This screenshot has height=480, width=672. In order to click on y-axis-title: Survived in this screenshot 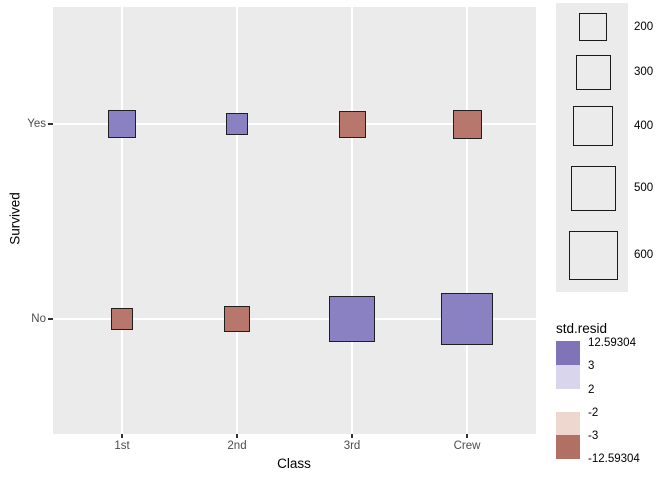, I will do `click(15, 218)`.